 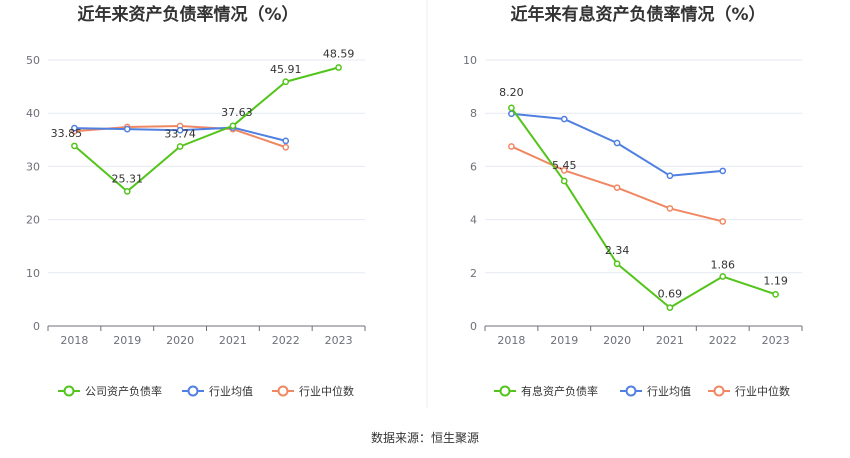 I want to click on y-tick-label: 40, so click(x=33, y=113).